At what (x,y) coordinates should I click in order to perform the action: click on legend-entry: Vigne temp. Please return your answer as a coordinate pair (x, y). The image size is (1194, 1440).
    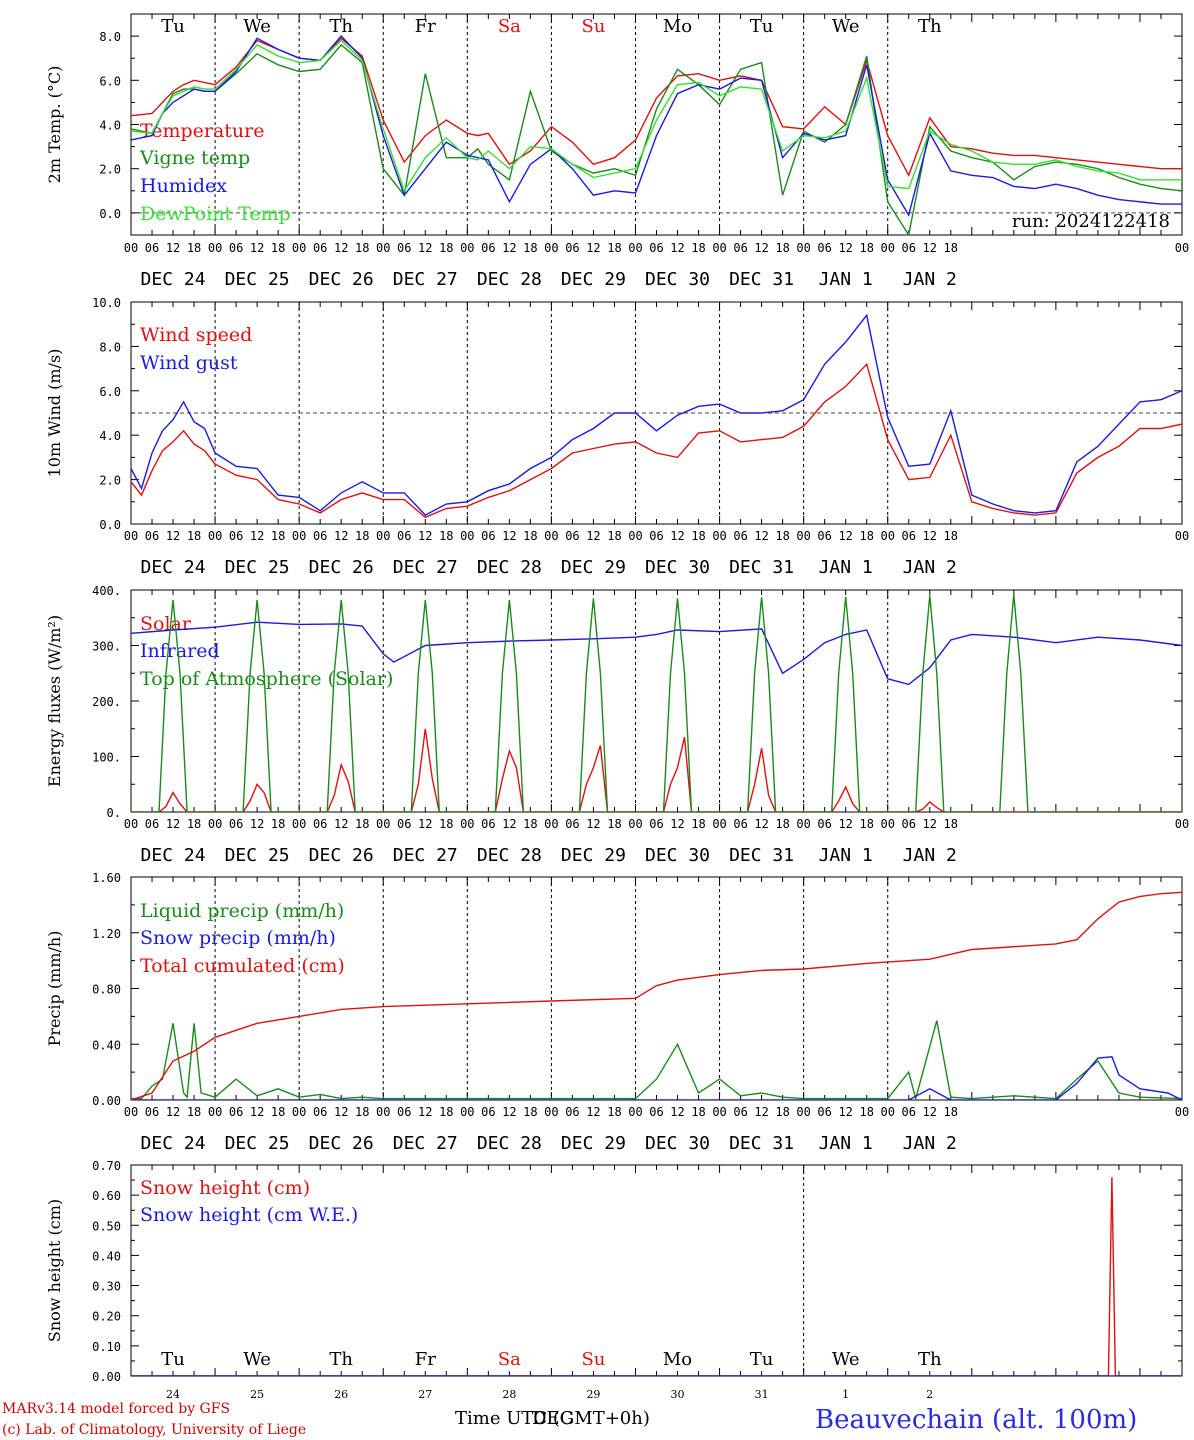
    Looking at the image, I should click on (194, 158).